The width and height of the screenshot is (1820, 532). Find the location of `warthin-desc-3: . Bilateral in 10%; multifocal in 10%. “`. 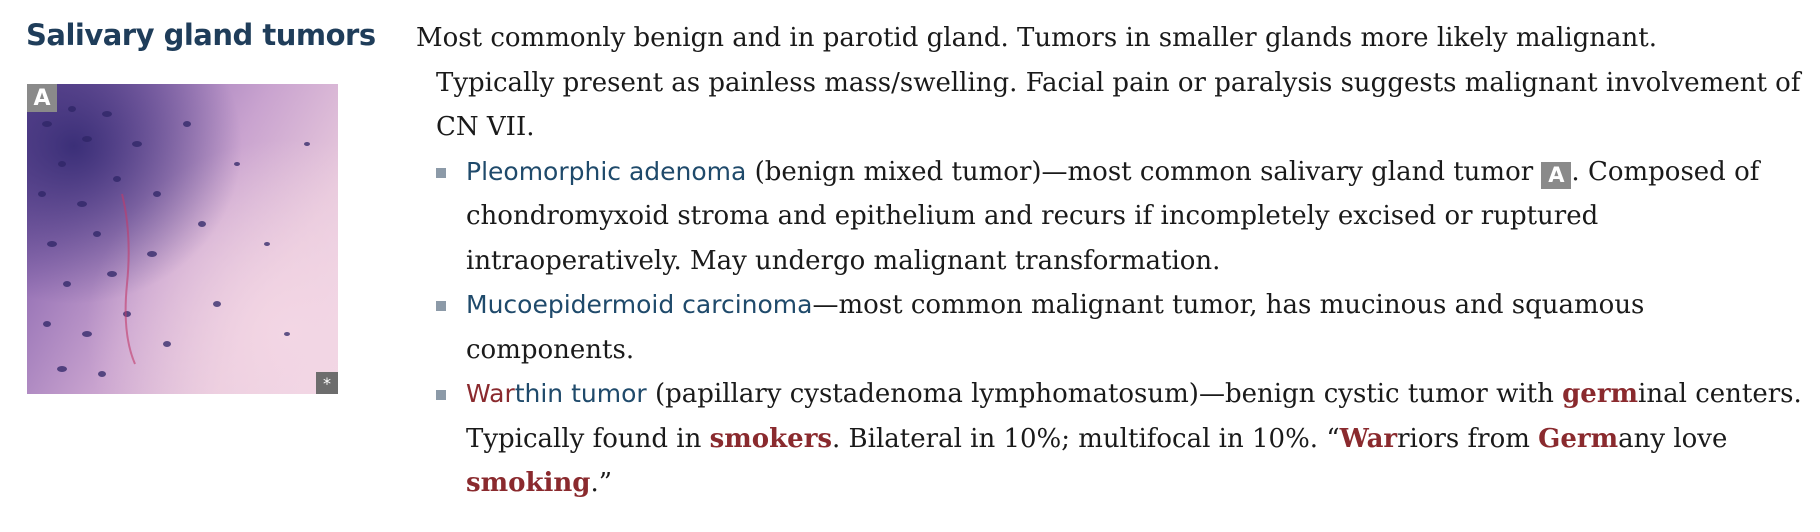

warthin-desc-3: . Bilateral in 10%; multifocal in 10%. “ is located at coordinates (1086, 438).